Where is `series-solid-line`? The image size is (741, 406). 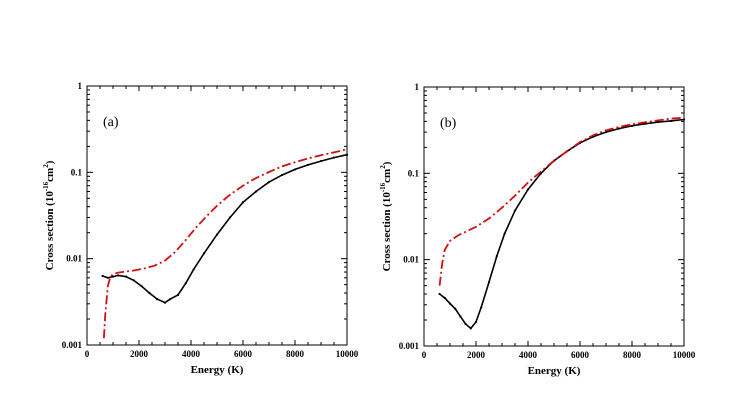
series-solid-line is located at coordinates (225, 228).